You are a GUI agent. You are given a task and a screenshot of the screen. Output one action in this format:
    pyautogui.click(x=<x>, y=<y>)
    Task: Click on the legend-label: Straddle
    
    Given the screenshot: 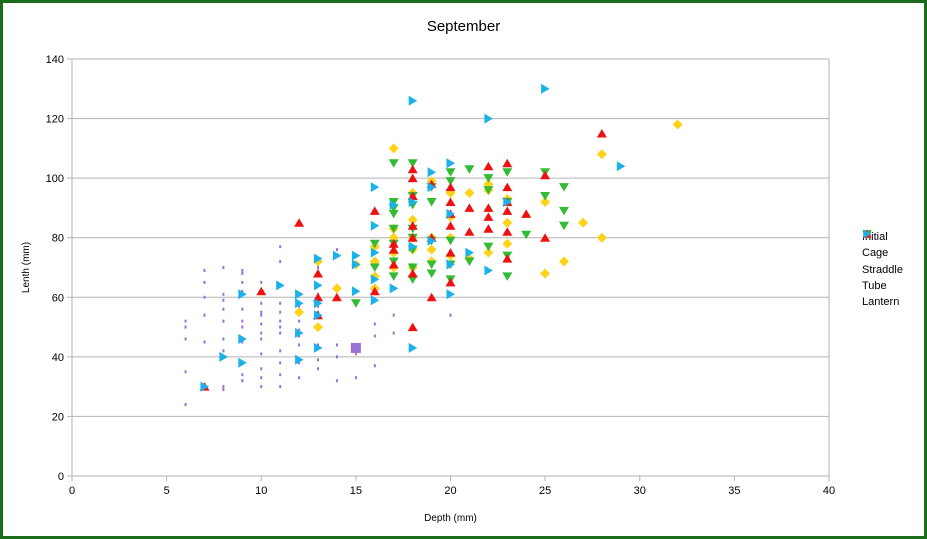 What is the action you would take?
    pyautogui.click(x=882, y=269)
    